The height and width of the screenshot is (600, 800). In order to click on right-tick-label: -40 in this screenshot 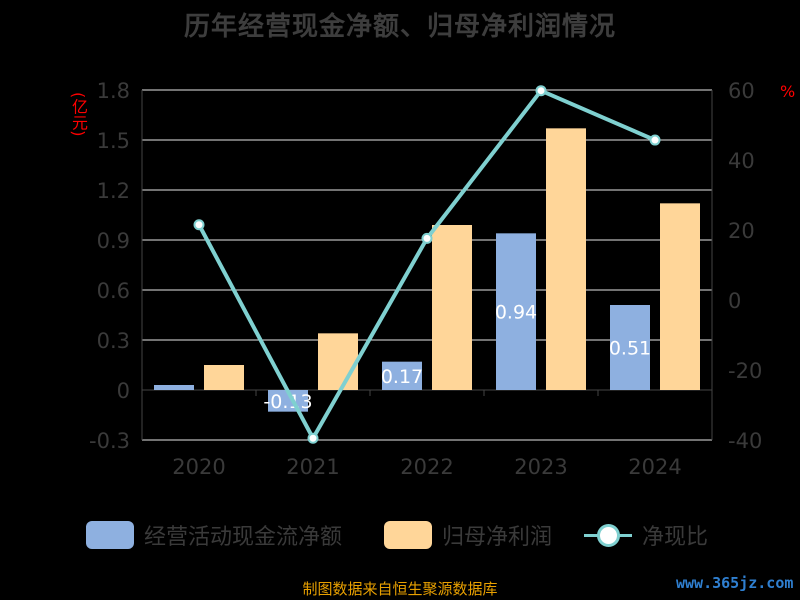, I will do `click(745, 441)`.